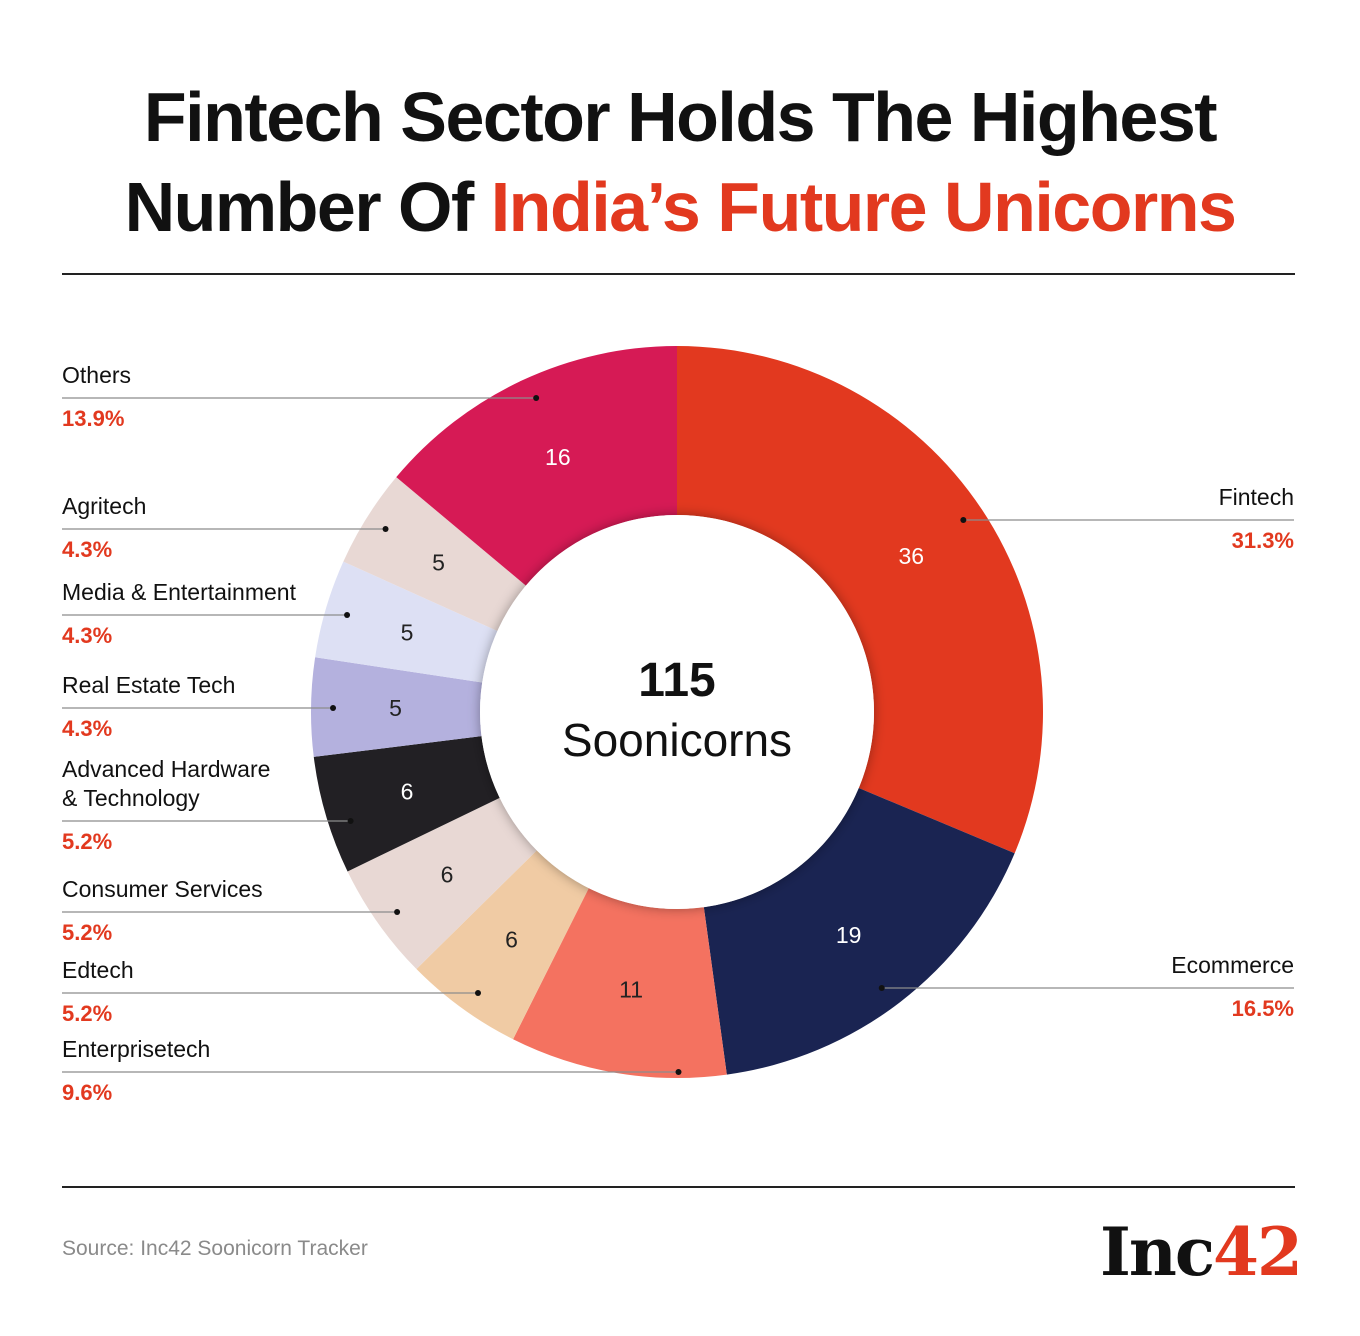  What do you see at coordinates (397, 912) in the screenshot?
I see `leader-dot-consumer-services` at bounding box center [397, 912].